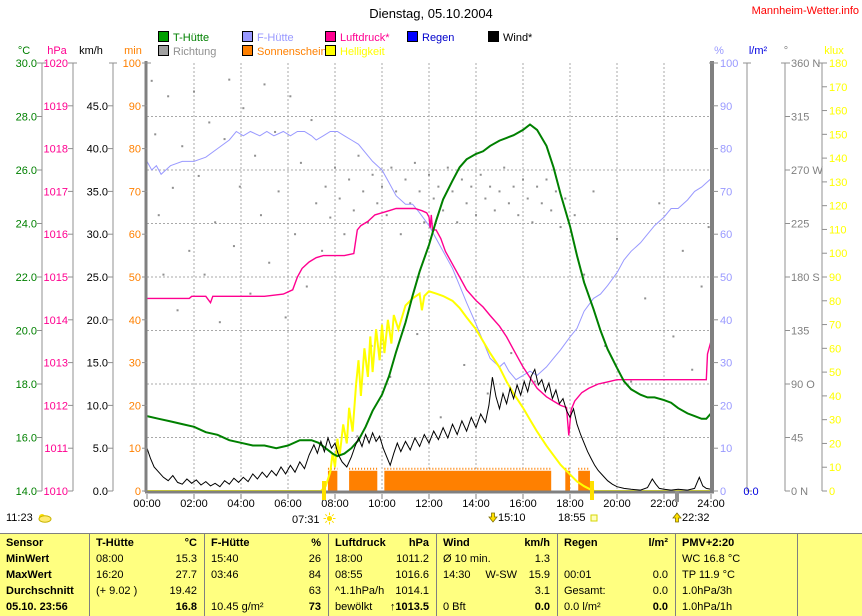 The height and width of the screenshot is (616, 862). What do you see at coordinates (834, 51) in the screenshot?
I see `axis-unit-label: klux` at bounding box center [834, 51].